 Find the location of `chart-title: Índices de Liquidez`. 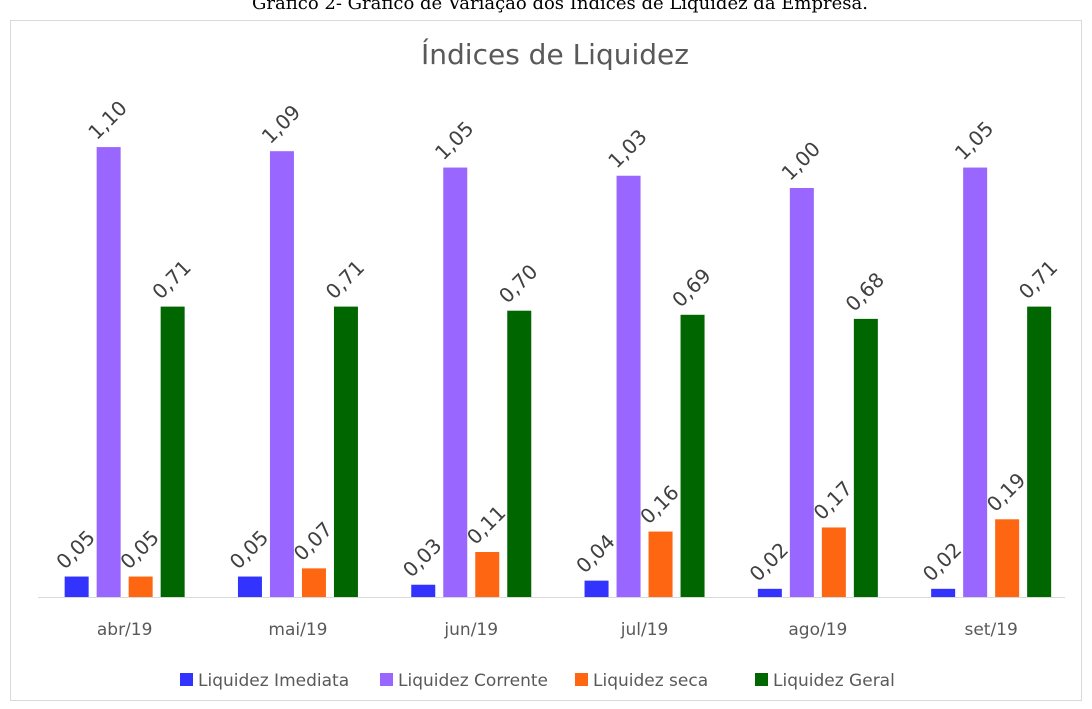

chart-title: Índices de Liquidez is located at coordinates (555, 54).